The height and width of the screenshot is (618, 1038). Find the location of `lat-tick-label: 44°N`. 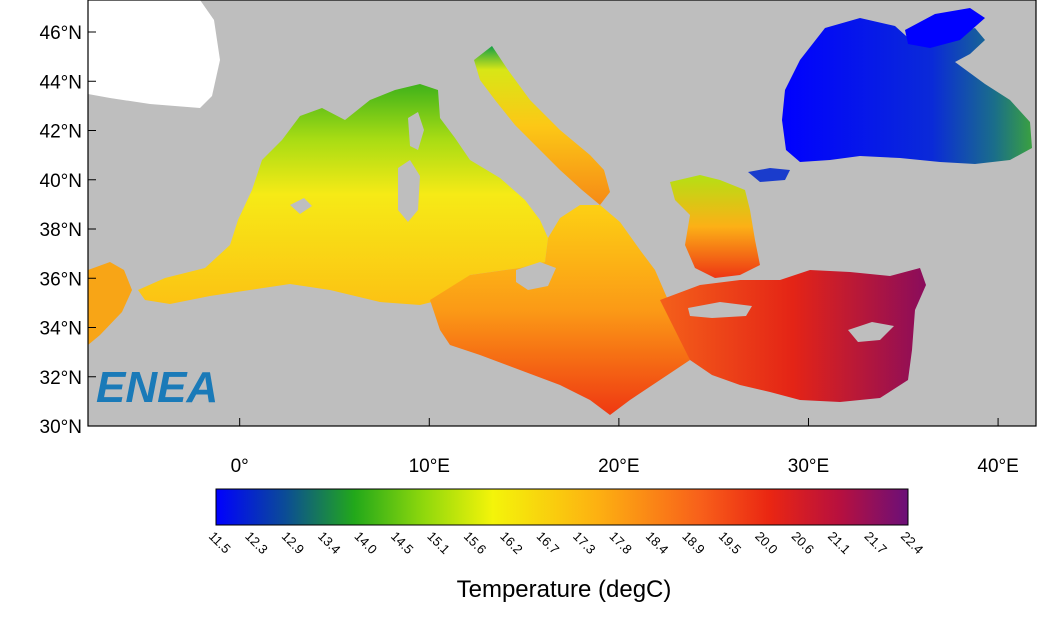

lat-tick-label: 44°N is located at coordinates (61, 82).